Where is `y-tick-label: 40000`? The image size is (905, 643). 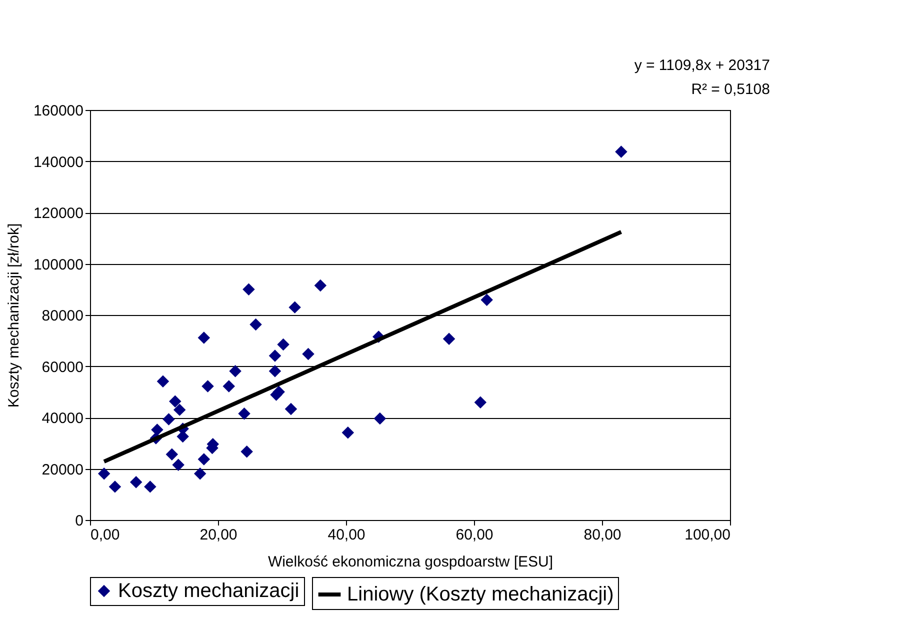 y-tick-label: 40000 is located at coordinates (63, 418).